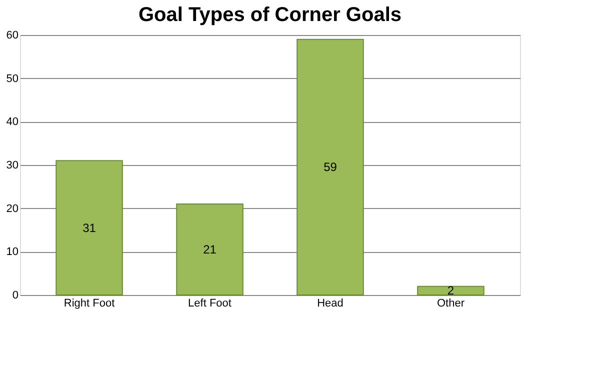 This screenshot has width=610, height=372. I want to click on y-tick-label: 50, so click(12, 78).